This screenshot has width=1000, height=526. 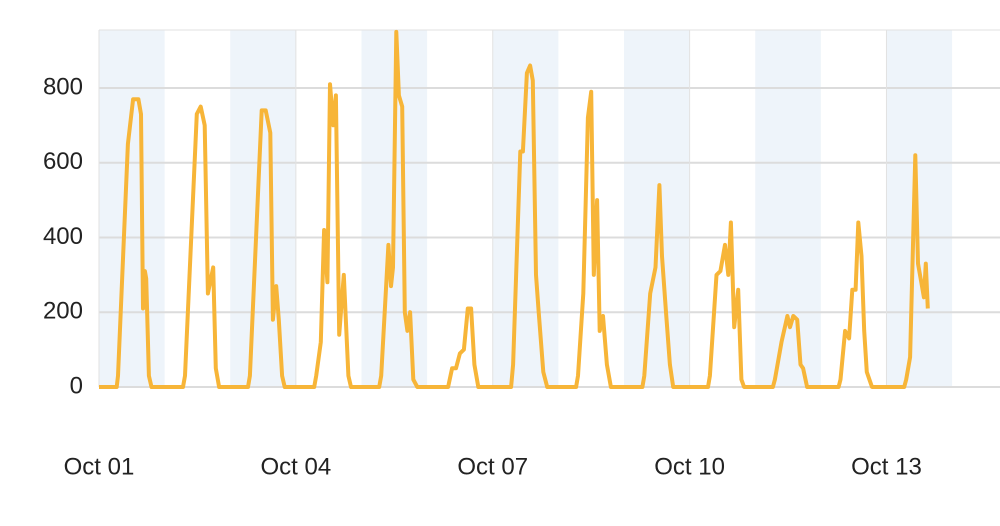 I want to click on y-tick-label: 0, so click(x=76, y=385).